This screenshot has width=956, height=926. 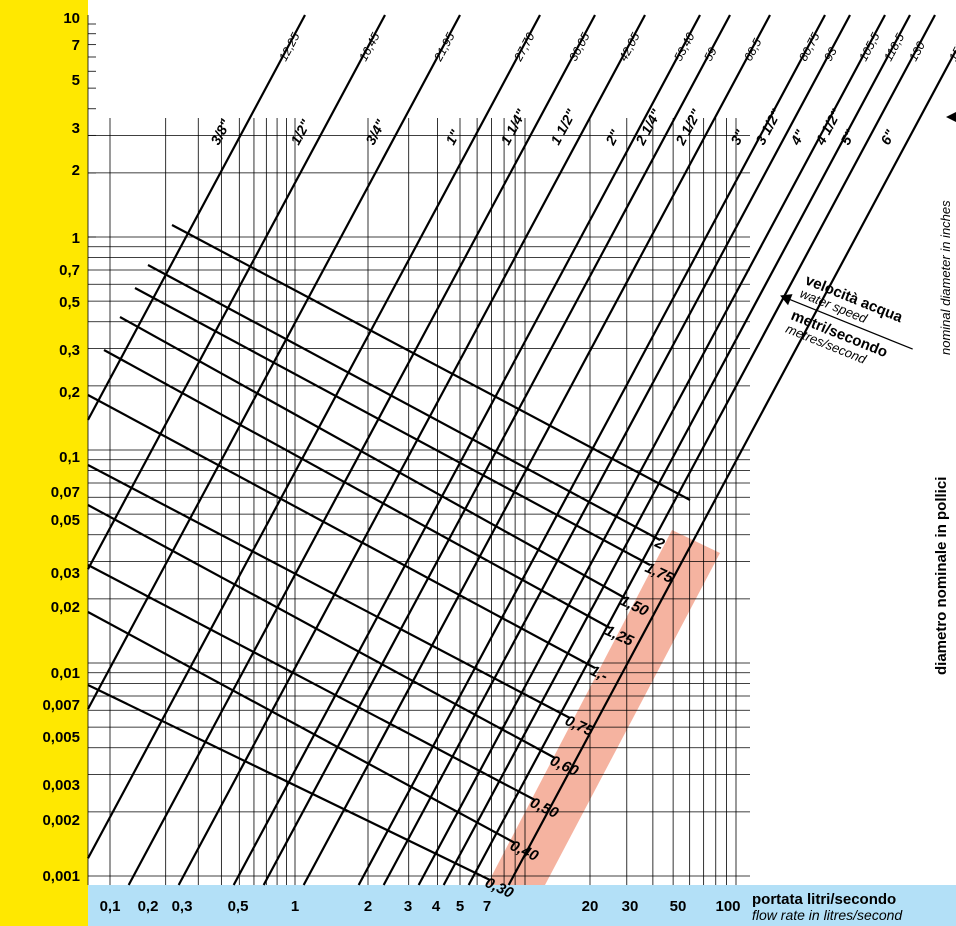 What do you see at coordinates (869, 46) in the screenshot?
I see `pipe-mm-label: 105,5` at bounding box center [869, 46].